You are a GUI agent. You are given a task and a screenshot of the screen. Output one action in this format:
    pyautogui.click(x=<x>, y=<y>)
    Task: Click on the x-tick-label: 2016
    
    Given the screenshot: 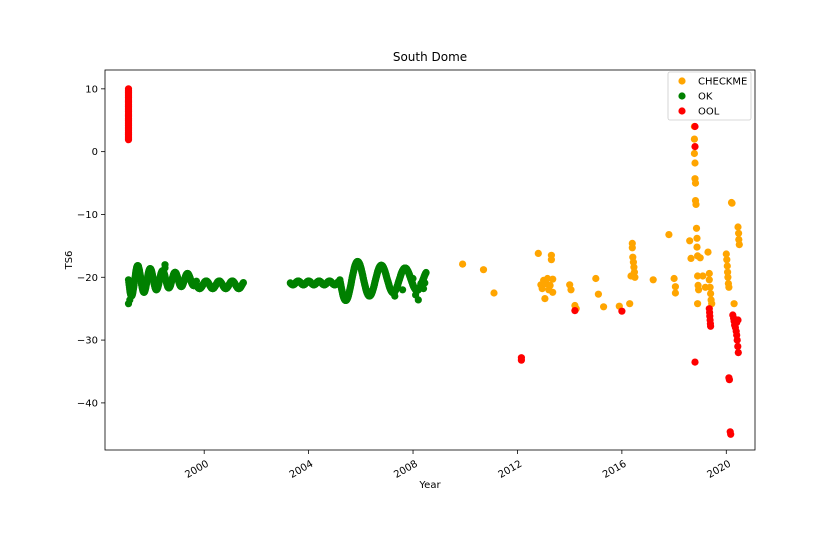 What is the action you would take?
    pyautogui.click(x=615, y=470)
    